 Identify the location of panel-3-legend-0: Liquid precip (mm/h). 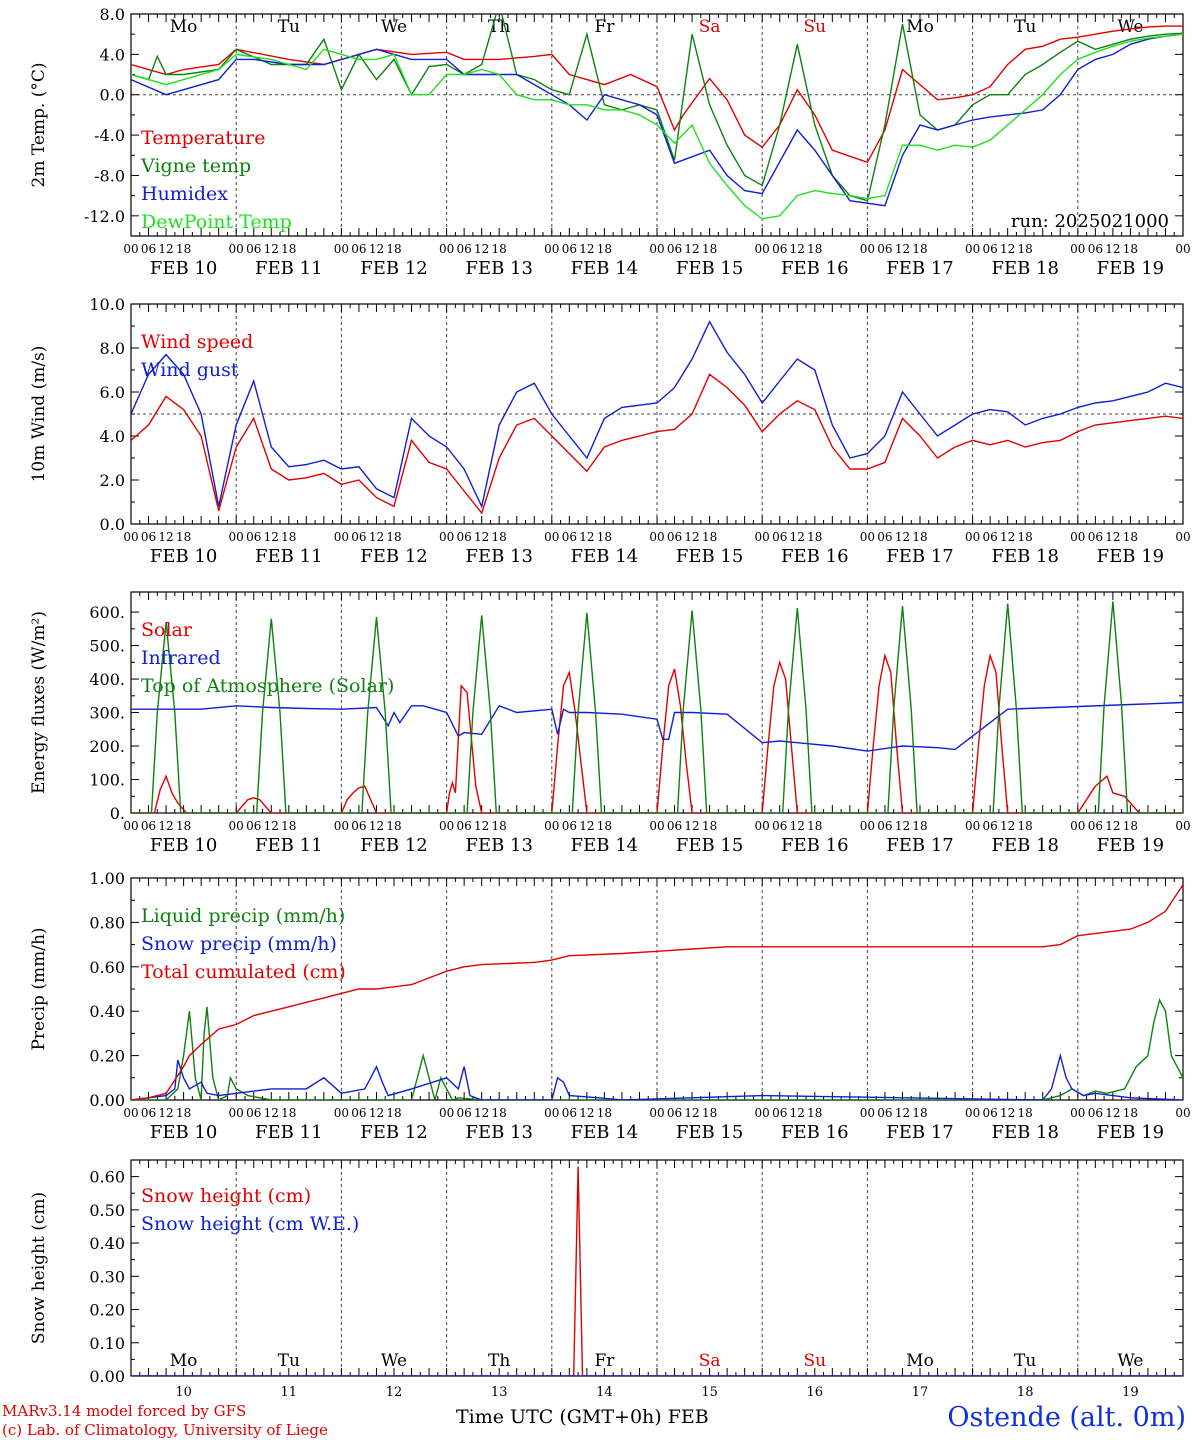
(243, 916).